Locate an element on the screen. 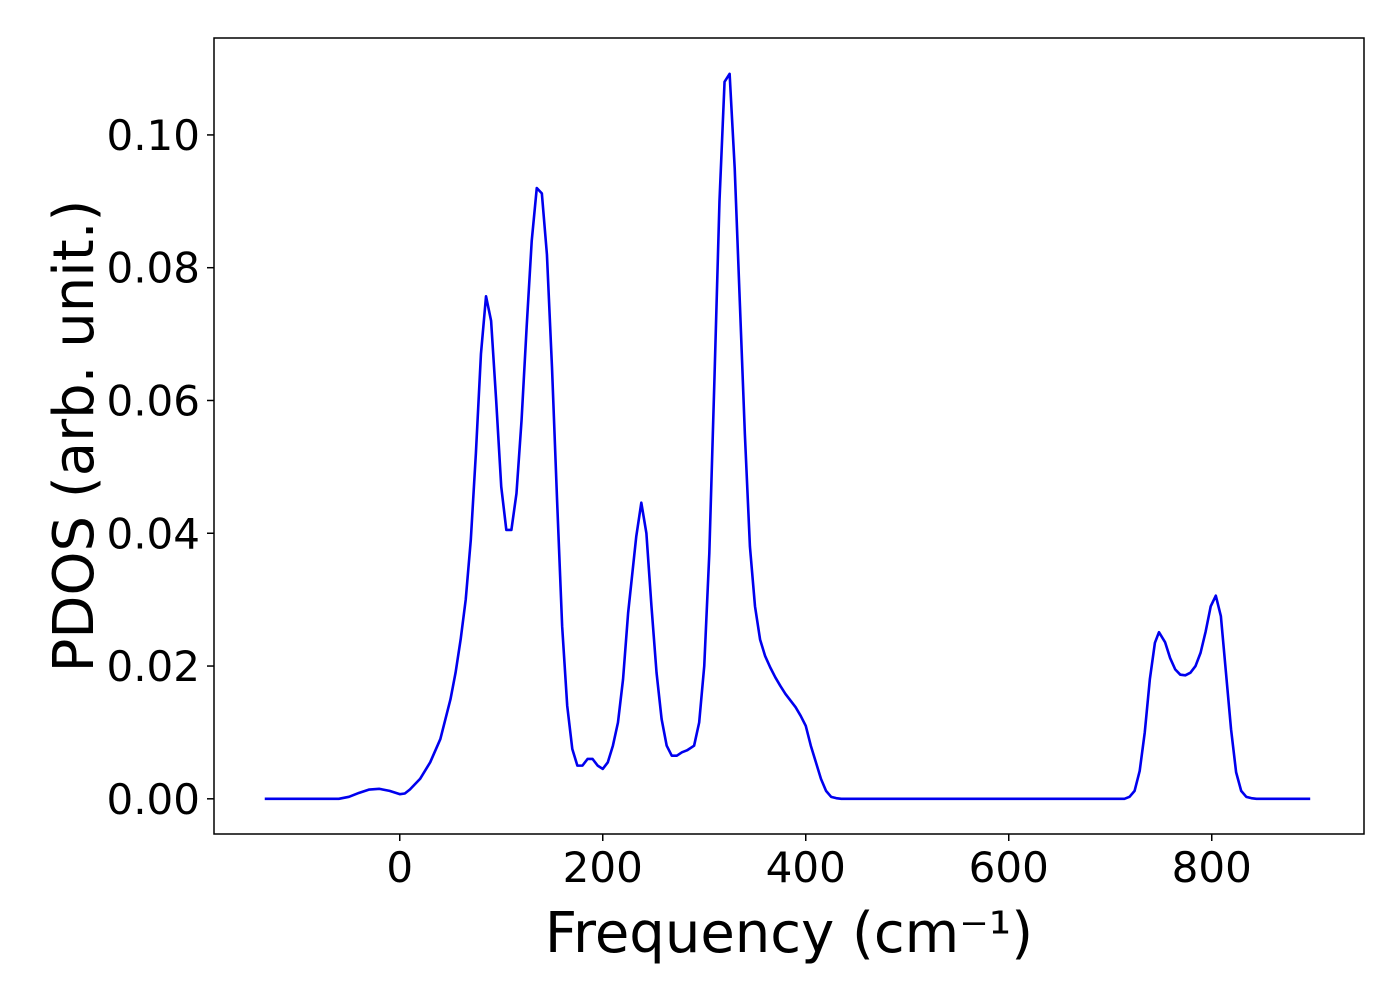 The width and height of the screenshot is (1400, 1004). x-tick-label: 200 is located at coordinates (603, 867).